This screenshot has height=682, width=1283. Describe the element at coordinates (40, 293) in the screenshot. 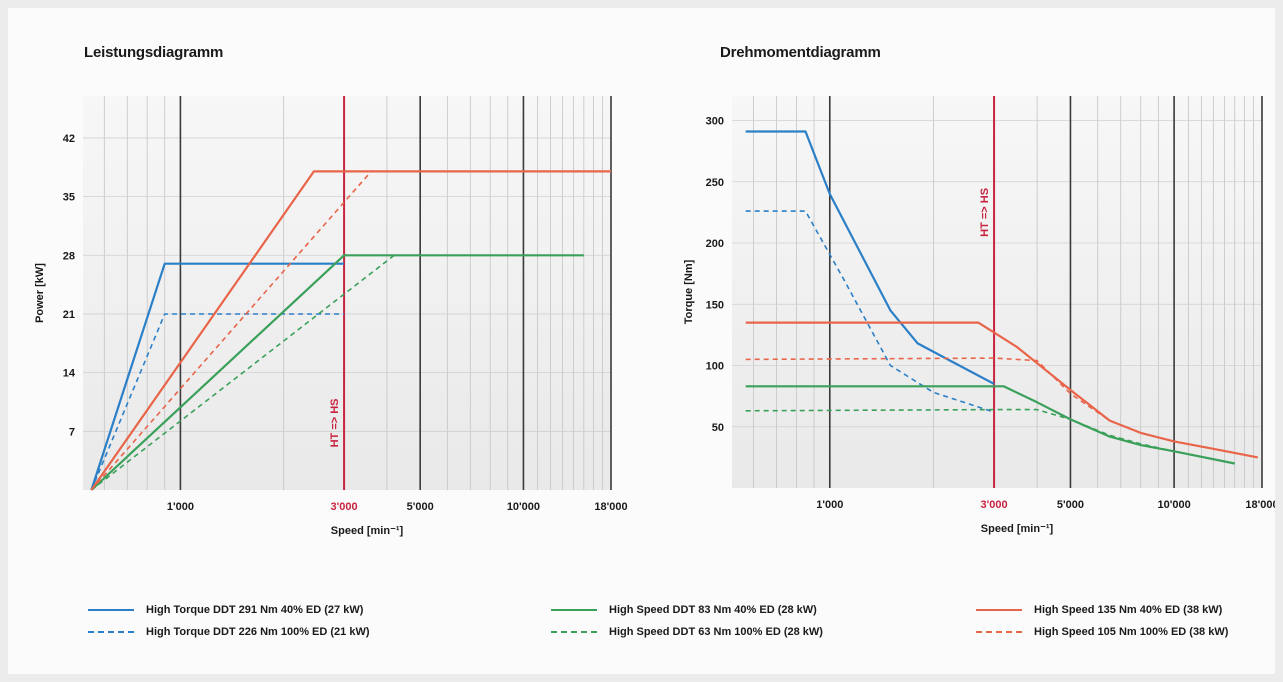

I see `y-axis-label: Power [kW]` at that location.